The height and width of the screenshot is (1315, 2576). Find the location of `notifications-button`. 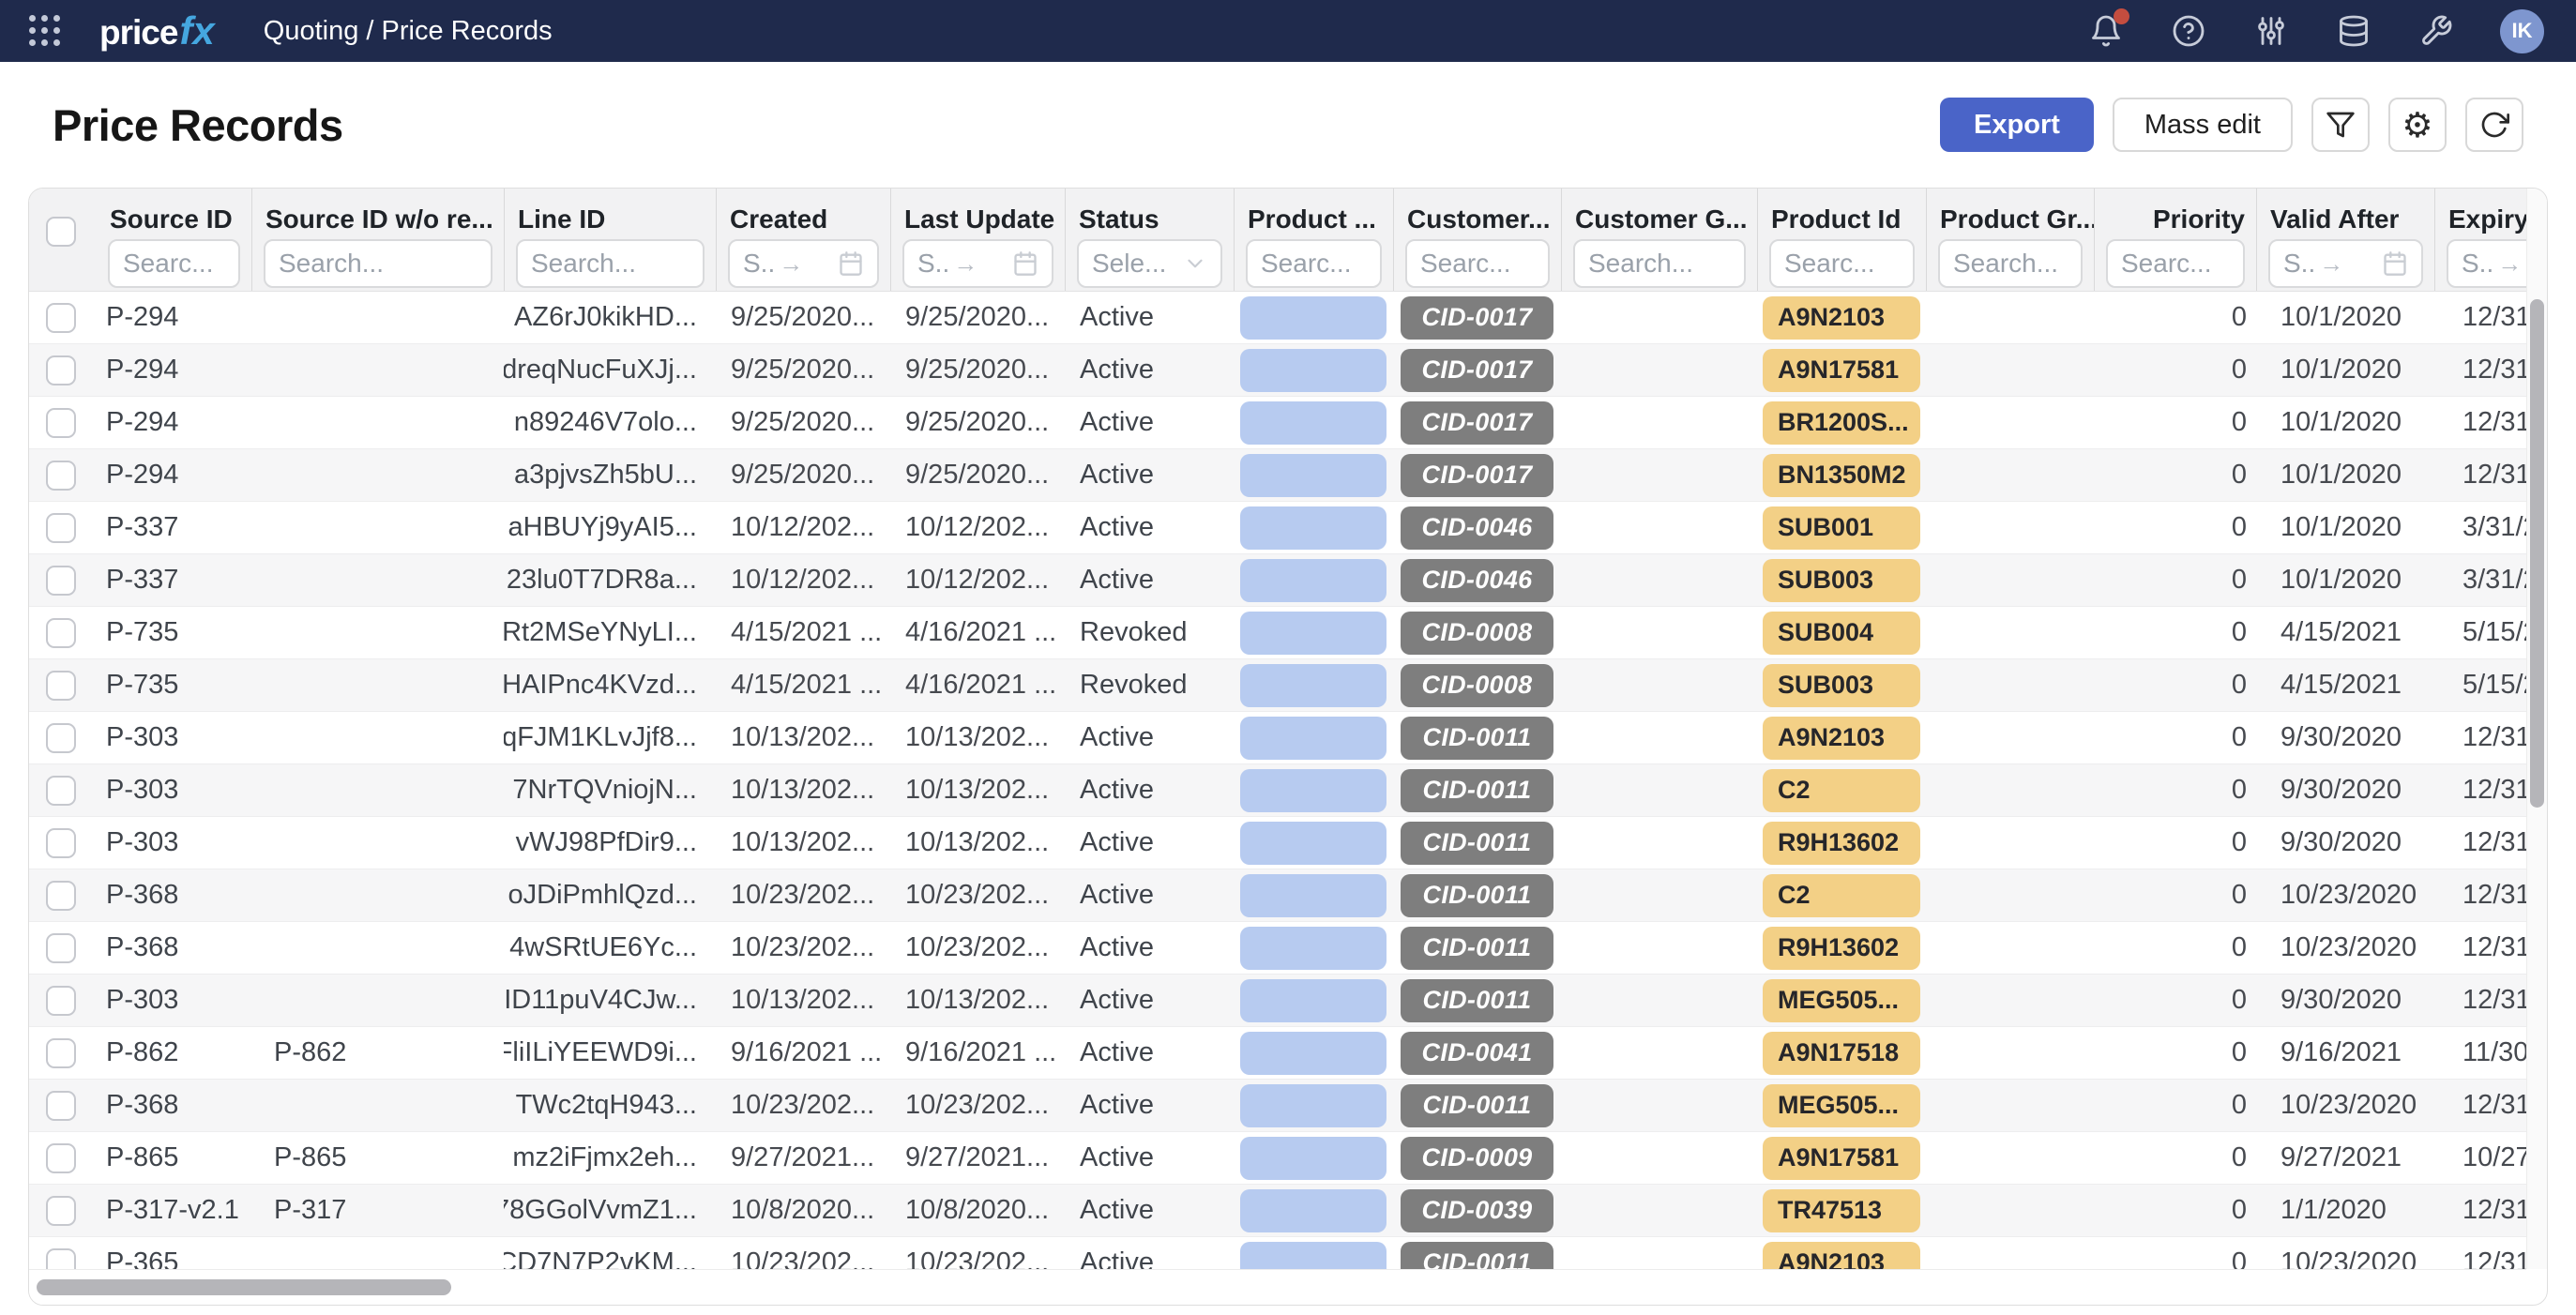

notifications-button is located at coordinates (2108, 29).